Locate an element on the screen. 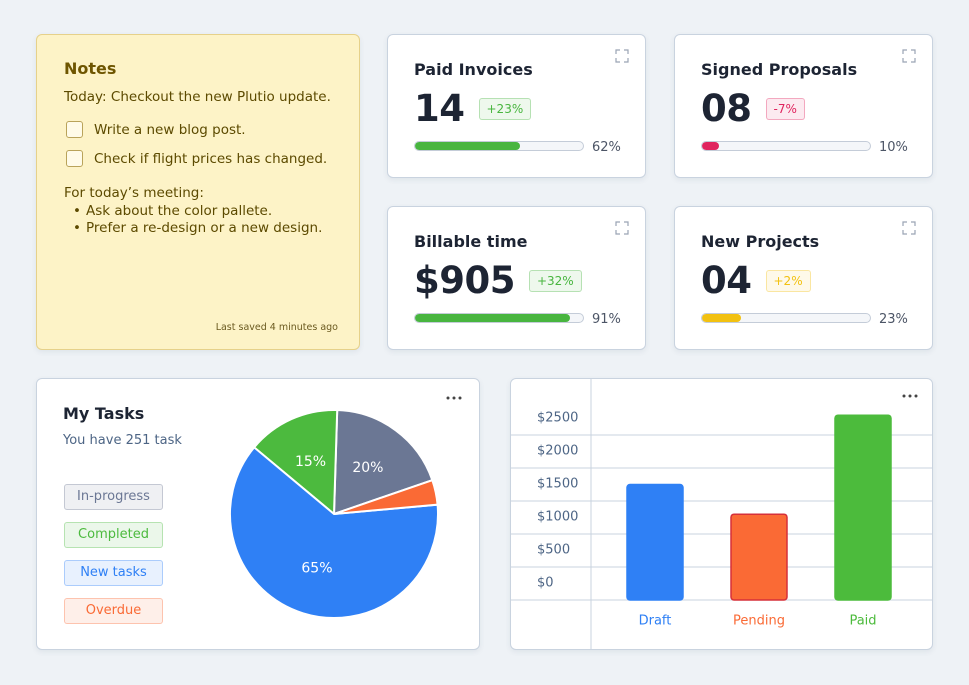 The image size is (969, 685). legend-chip: Overdue is located at coordinates (113, 611).